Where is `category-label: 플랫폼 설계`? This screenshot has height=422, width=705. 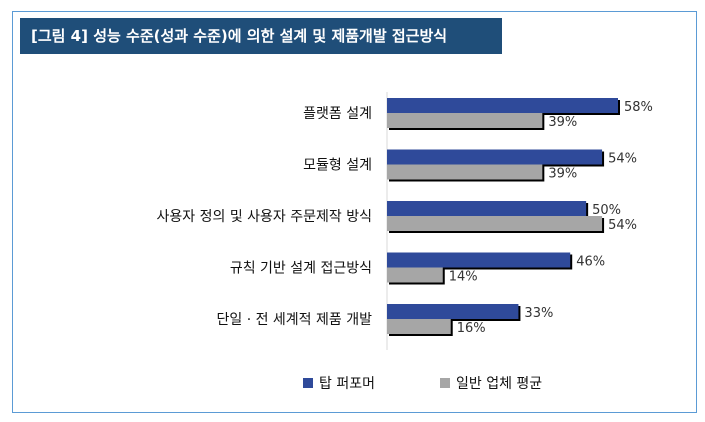
category-label: 플랫폼 설계 is located at coordinates (337, 114).